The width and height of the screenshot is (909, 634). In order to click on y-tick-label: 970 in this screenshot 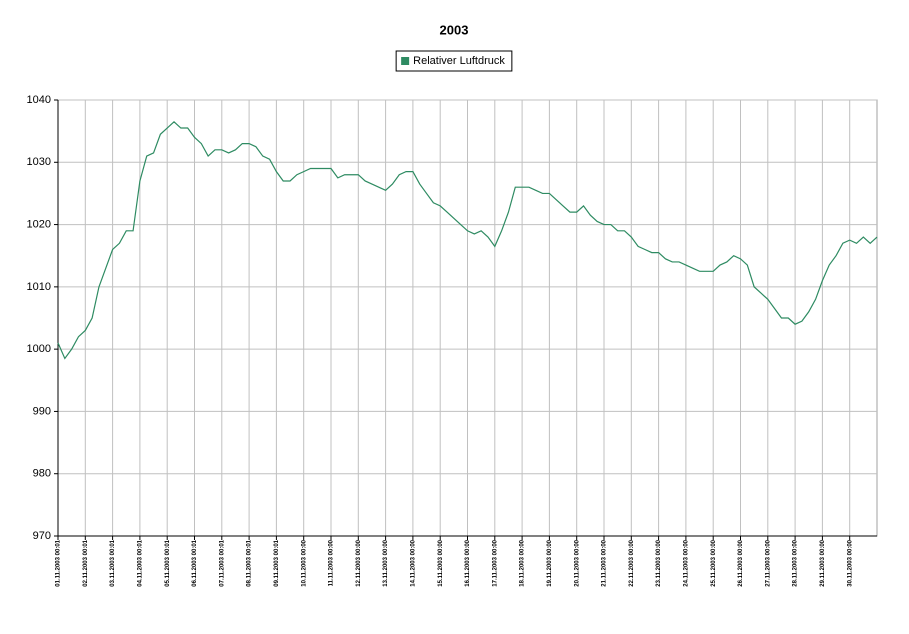, I will do `click(42, 536)`.